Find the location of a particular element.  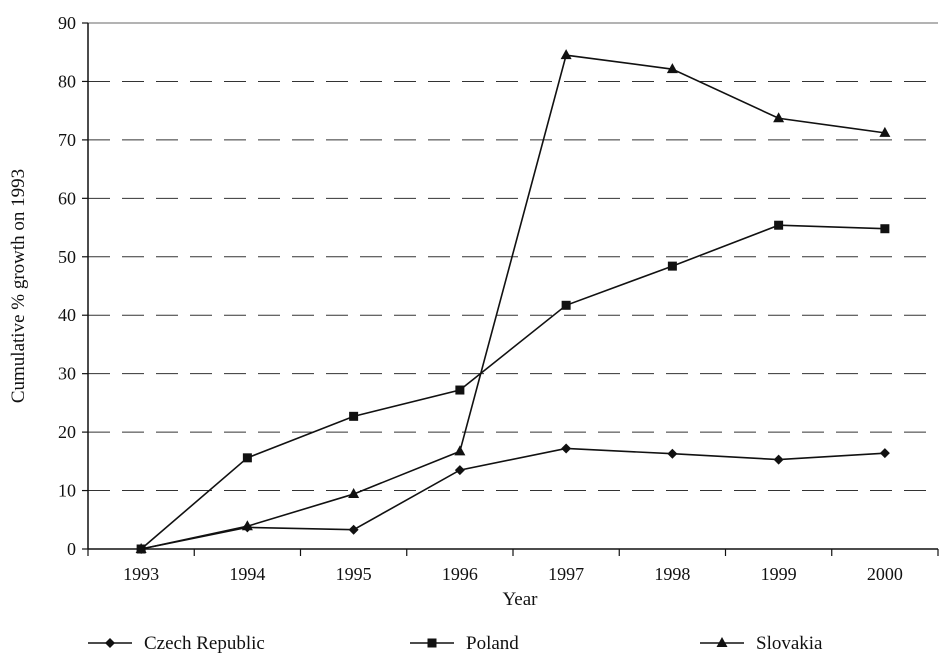

legend-label-czech-republic: Czech Republic is located at coordinates (204, 643).